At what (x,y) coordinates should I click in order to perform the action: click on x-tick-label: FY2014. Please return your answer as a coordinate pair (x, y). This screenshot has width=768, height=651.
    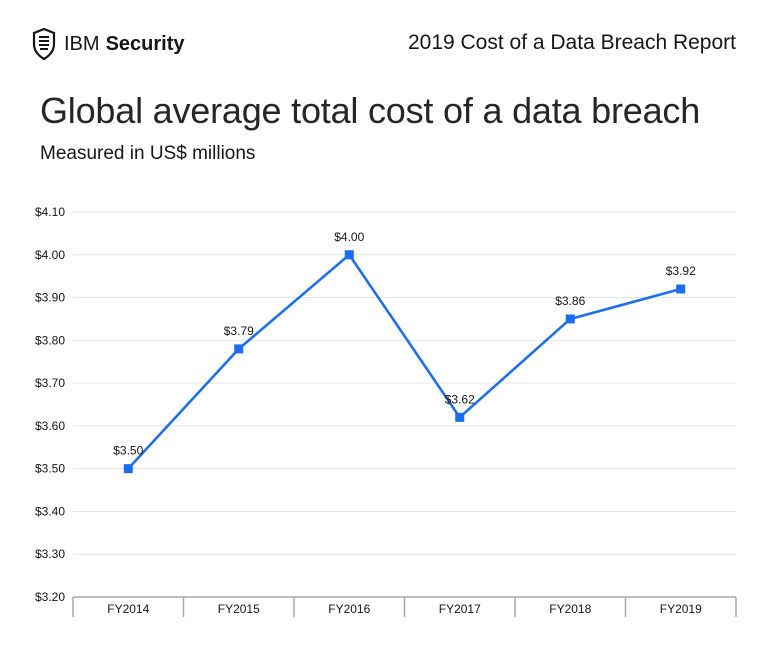
    Looking at the image, I should click on (128, 609).